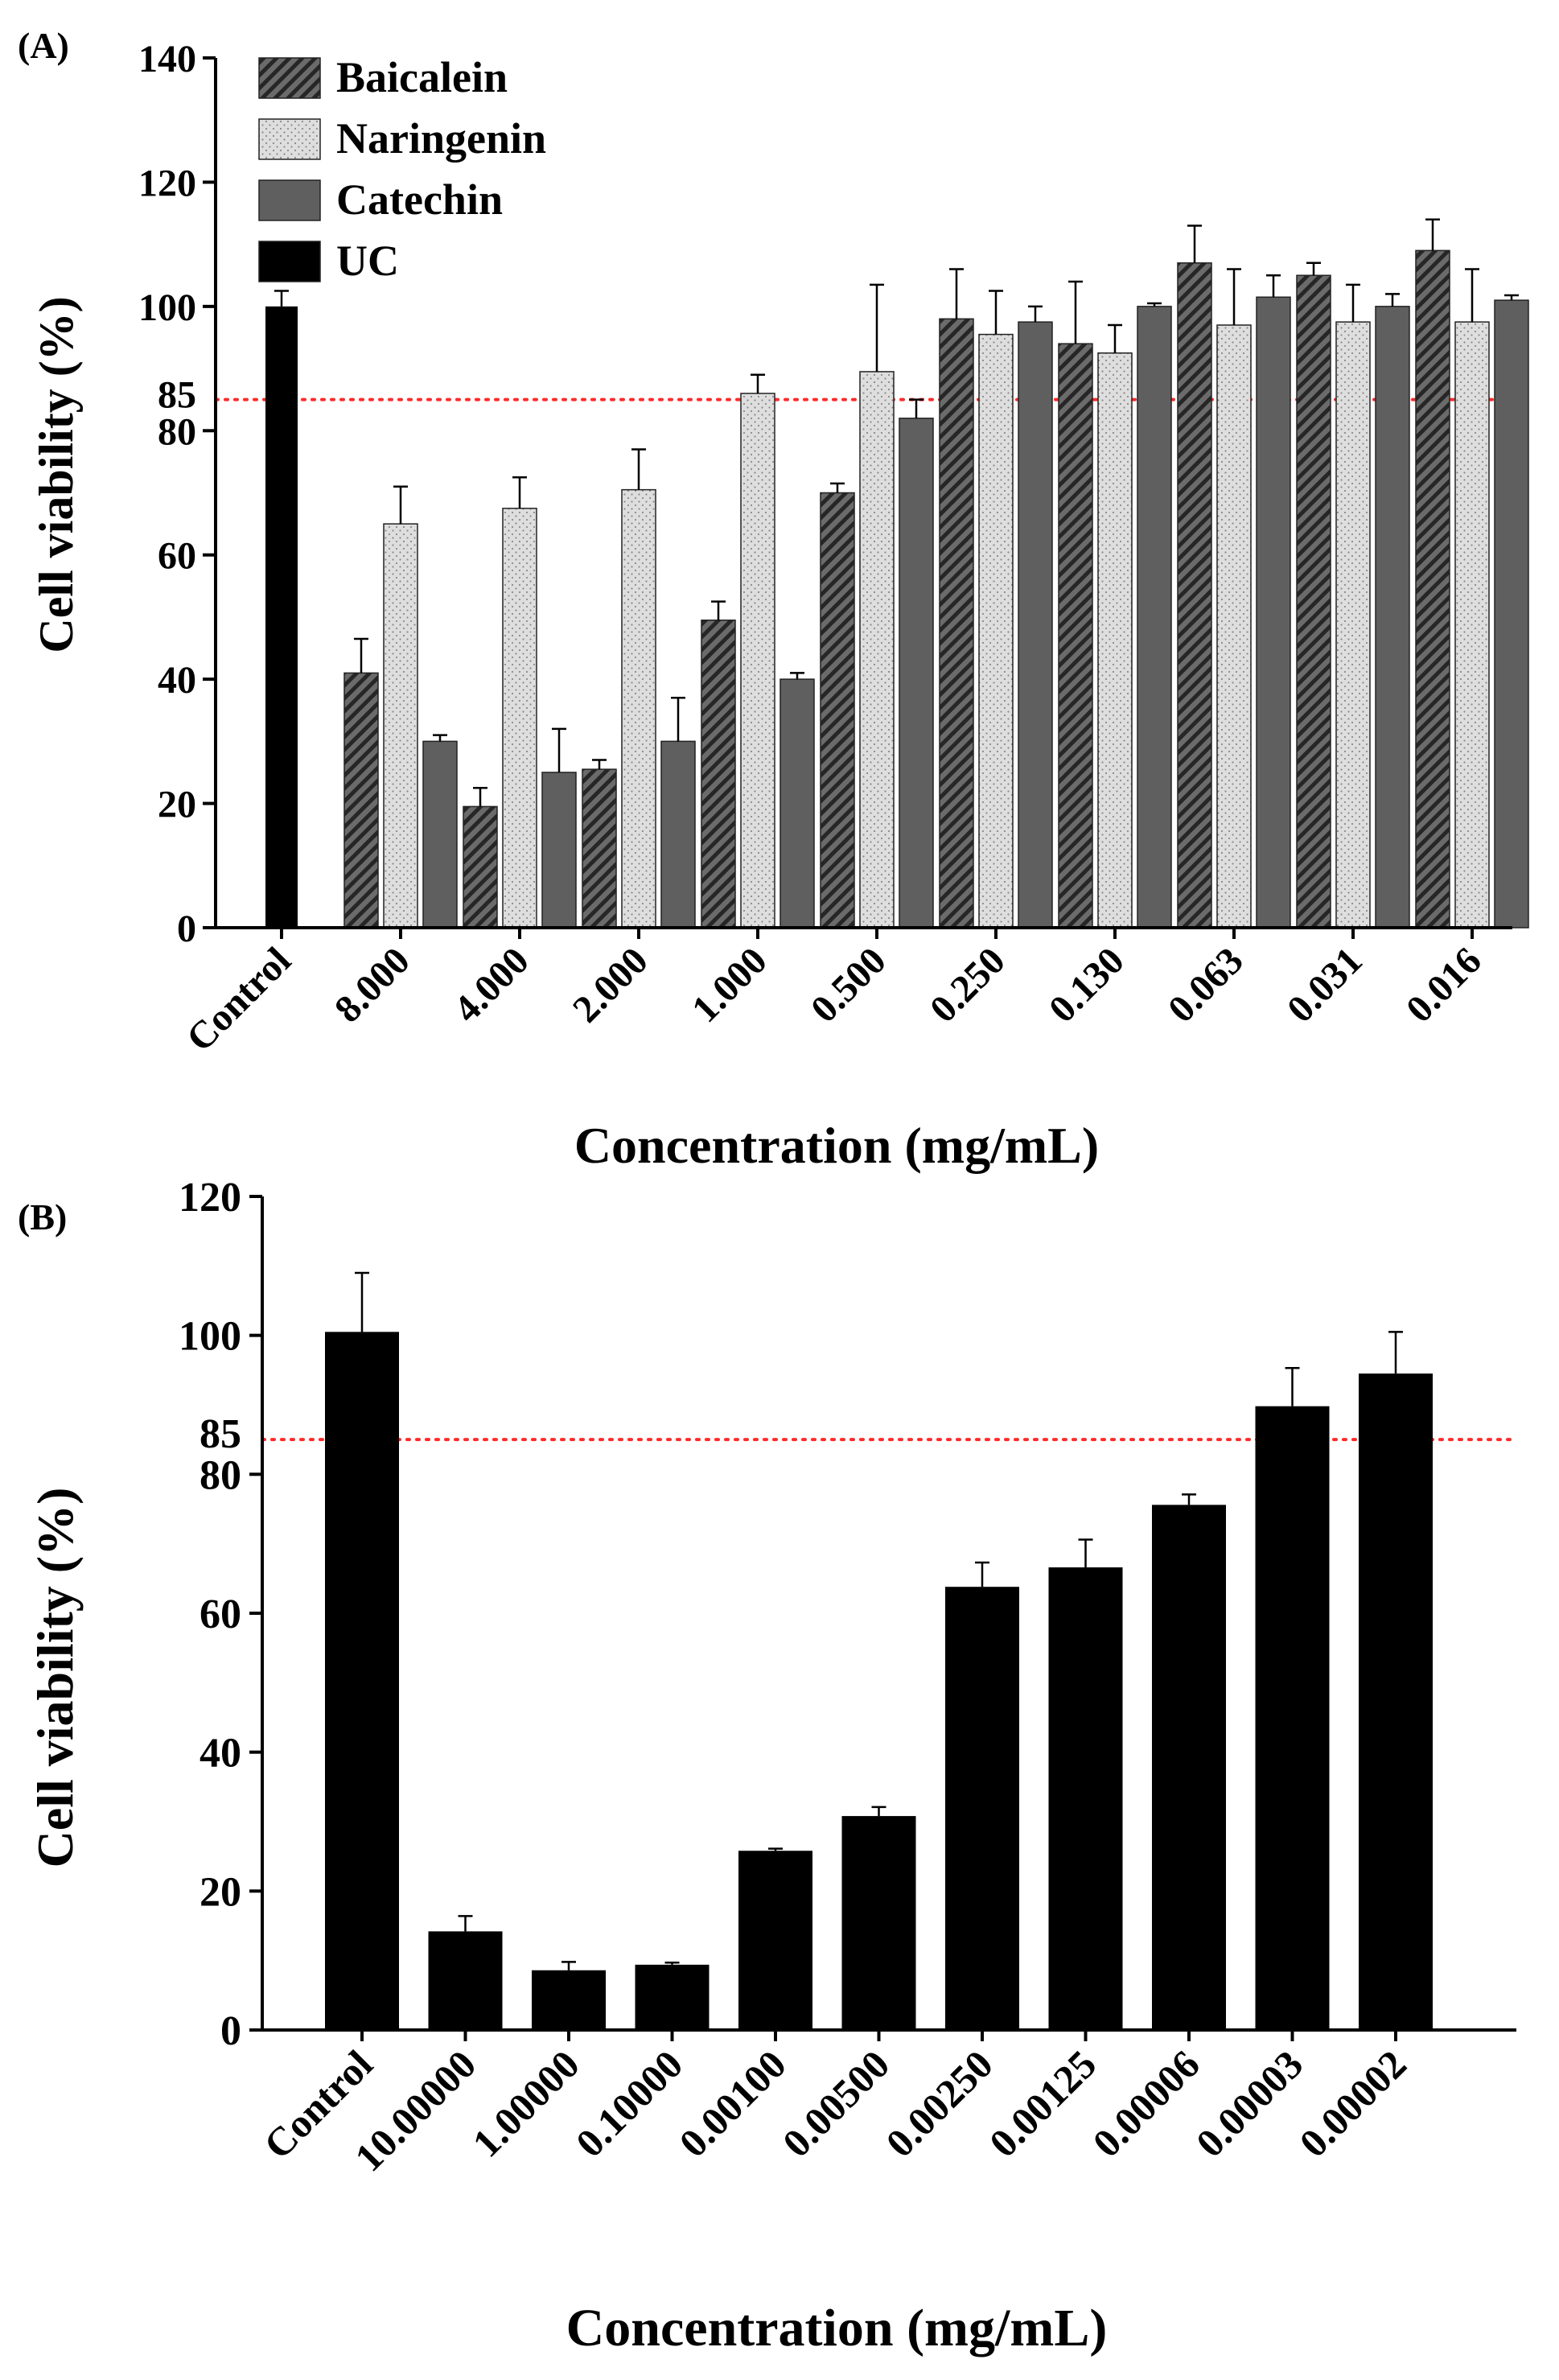 This screenshot has width=1559, height=2380. I want to click on panel-a-y-axis-label: Cell viability (%), so click(56, 474).